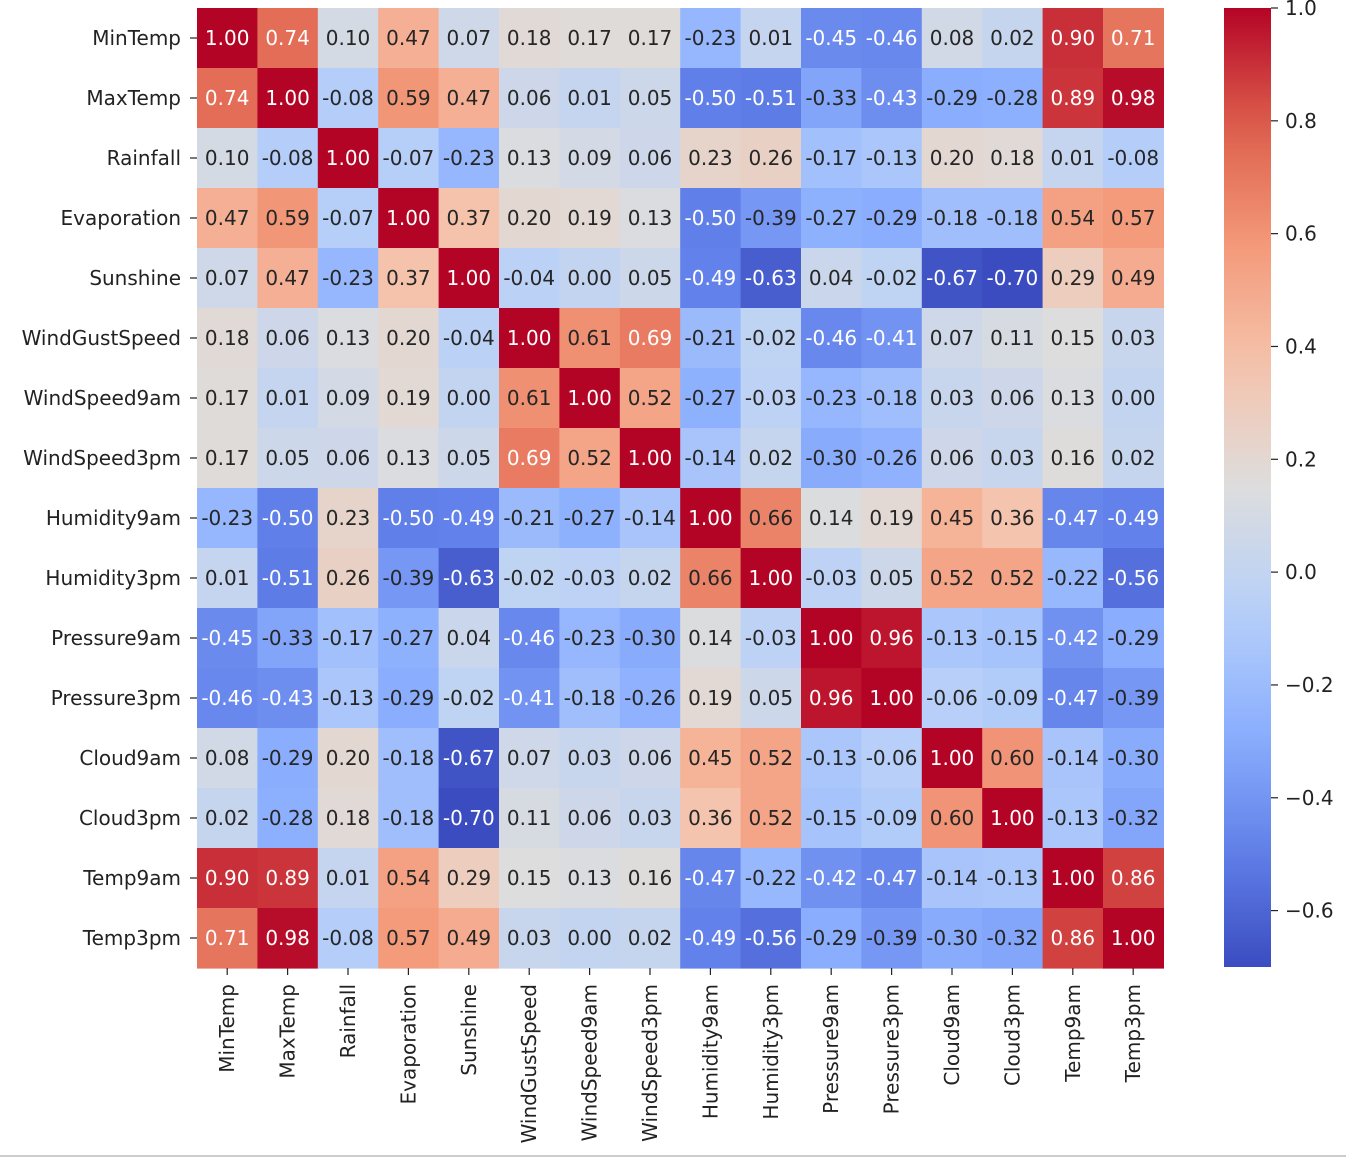 This screenshot has width=1346, height=1163. Describe the element at coordinates (831, 458) in the screenshot. I see `cell-value-label: -0.30` at that location.